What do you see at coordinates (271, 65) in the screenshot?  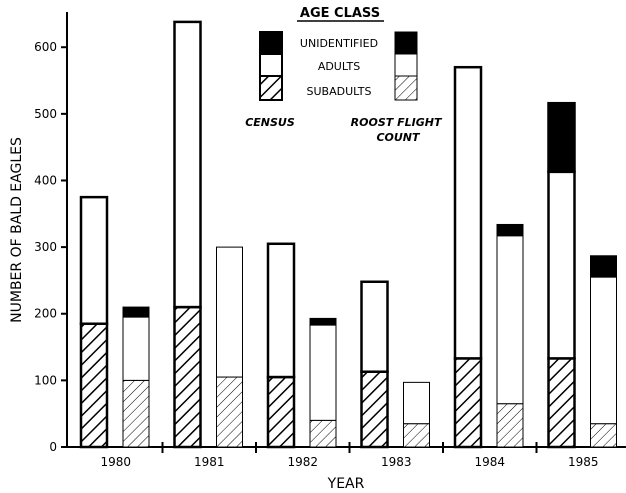 I see `legend-census-adults-swatch` at bounding box center [271, 65].